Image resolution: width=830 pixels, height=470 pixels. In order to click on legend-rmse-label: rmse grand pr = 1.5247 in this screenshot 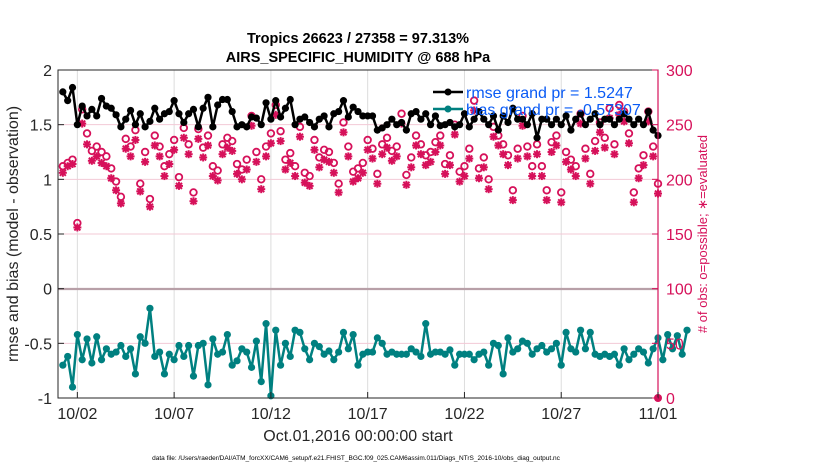, I will do `click(549, 93)`.